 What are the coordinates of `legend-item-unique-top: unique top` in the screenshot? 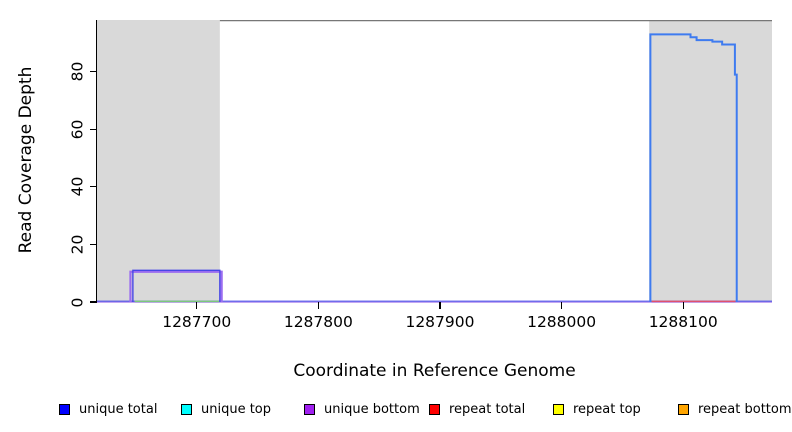 It's located at (226, 409).